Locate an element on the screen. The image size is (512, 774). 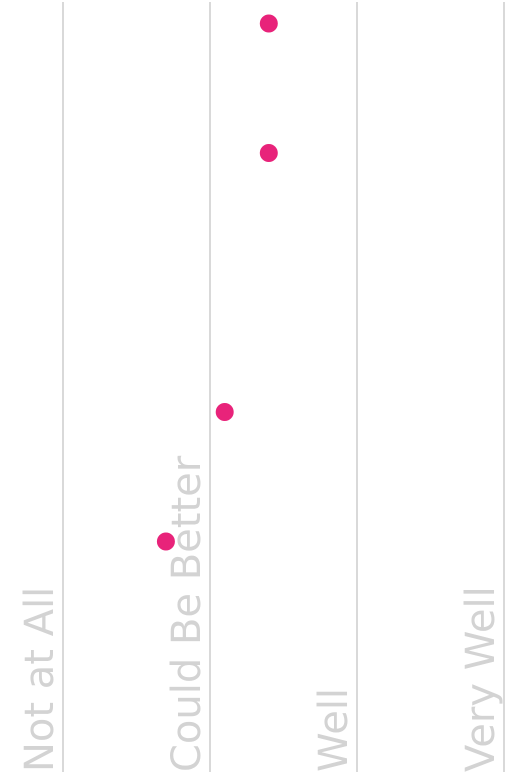
tick-label-very-well: Very Well is located at coordinates (481, 679).